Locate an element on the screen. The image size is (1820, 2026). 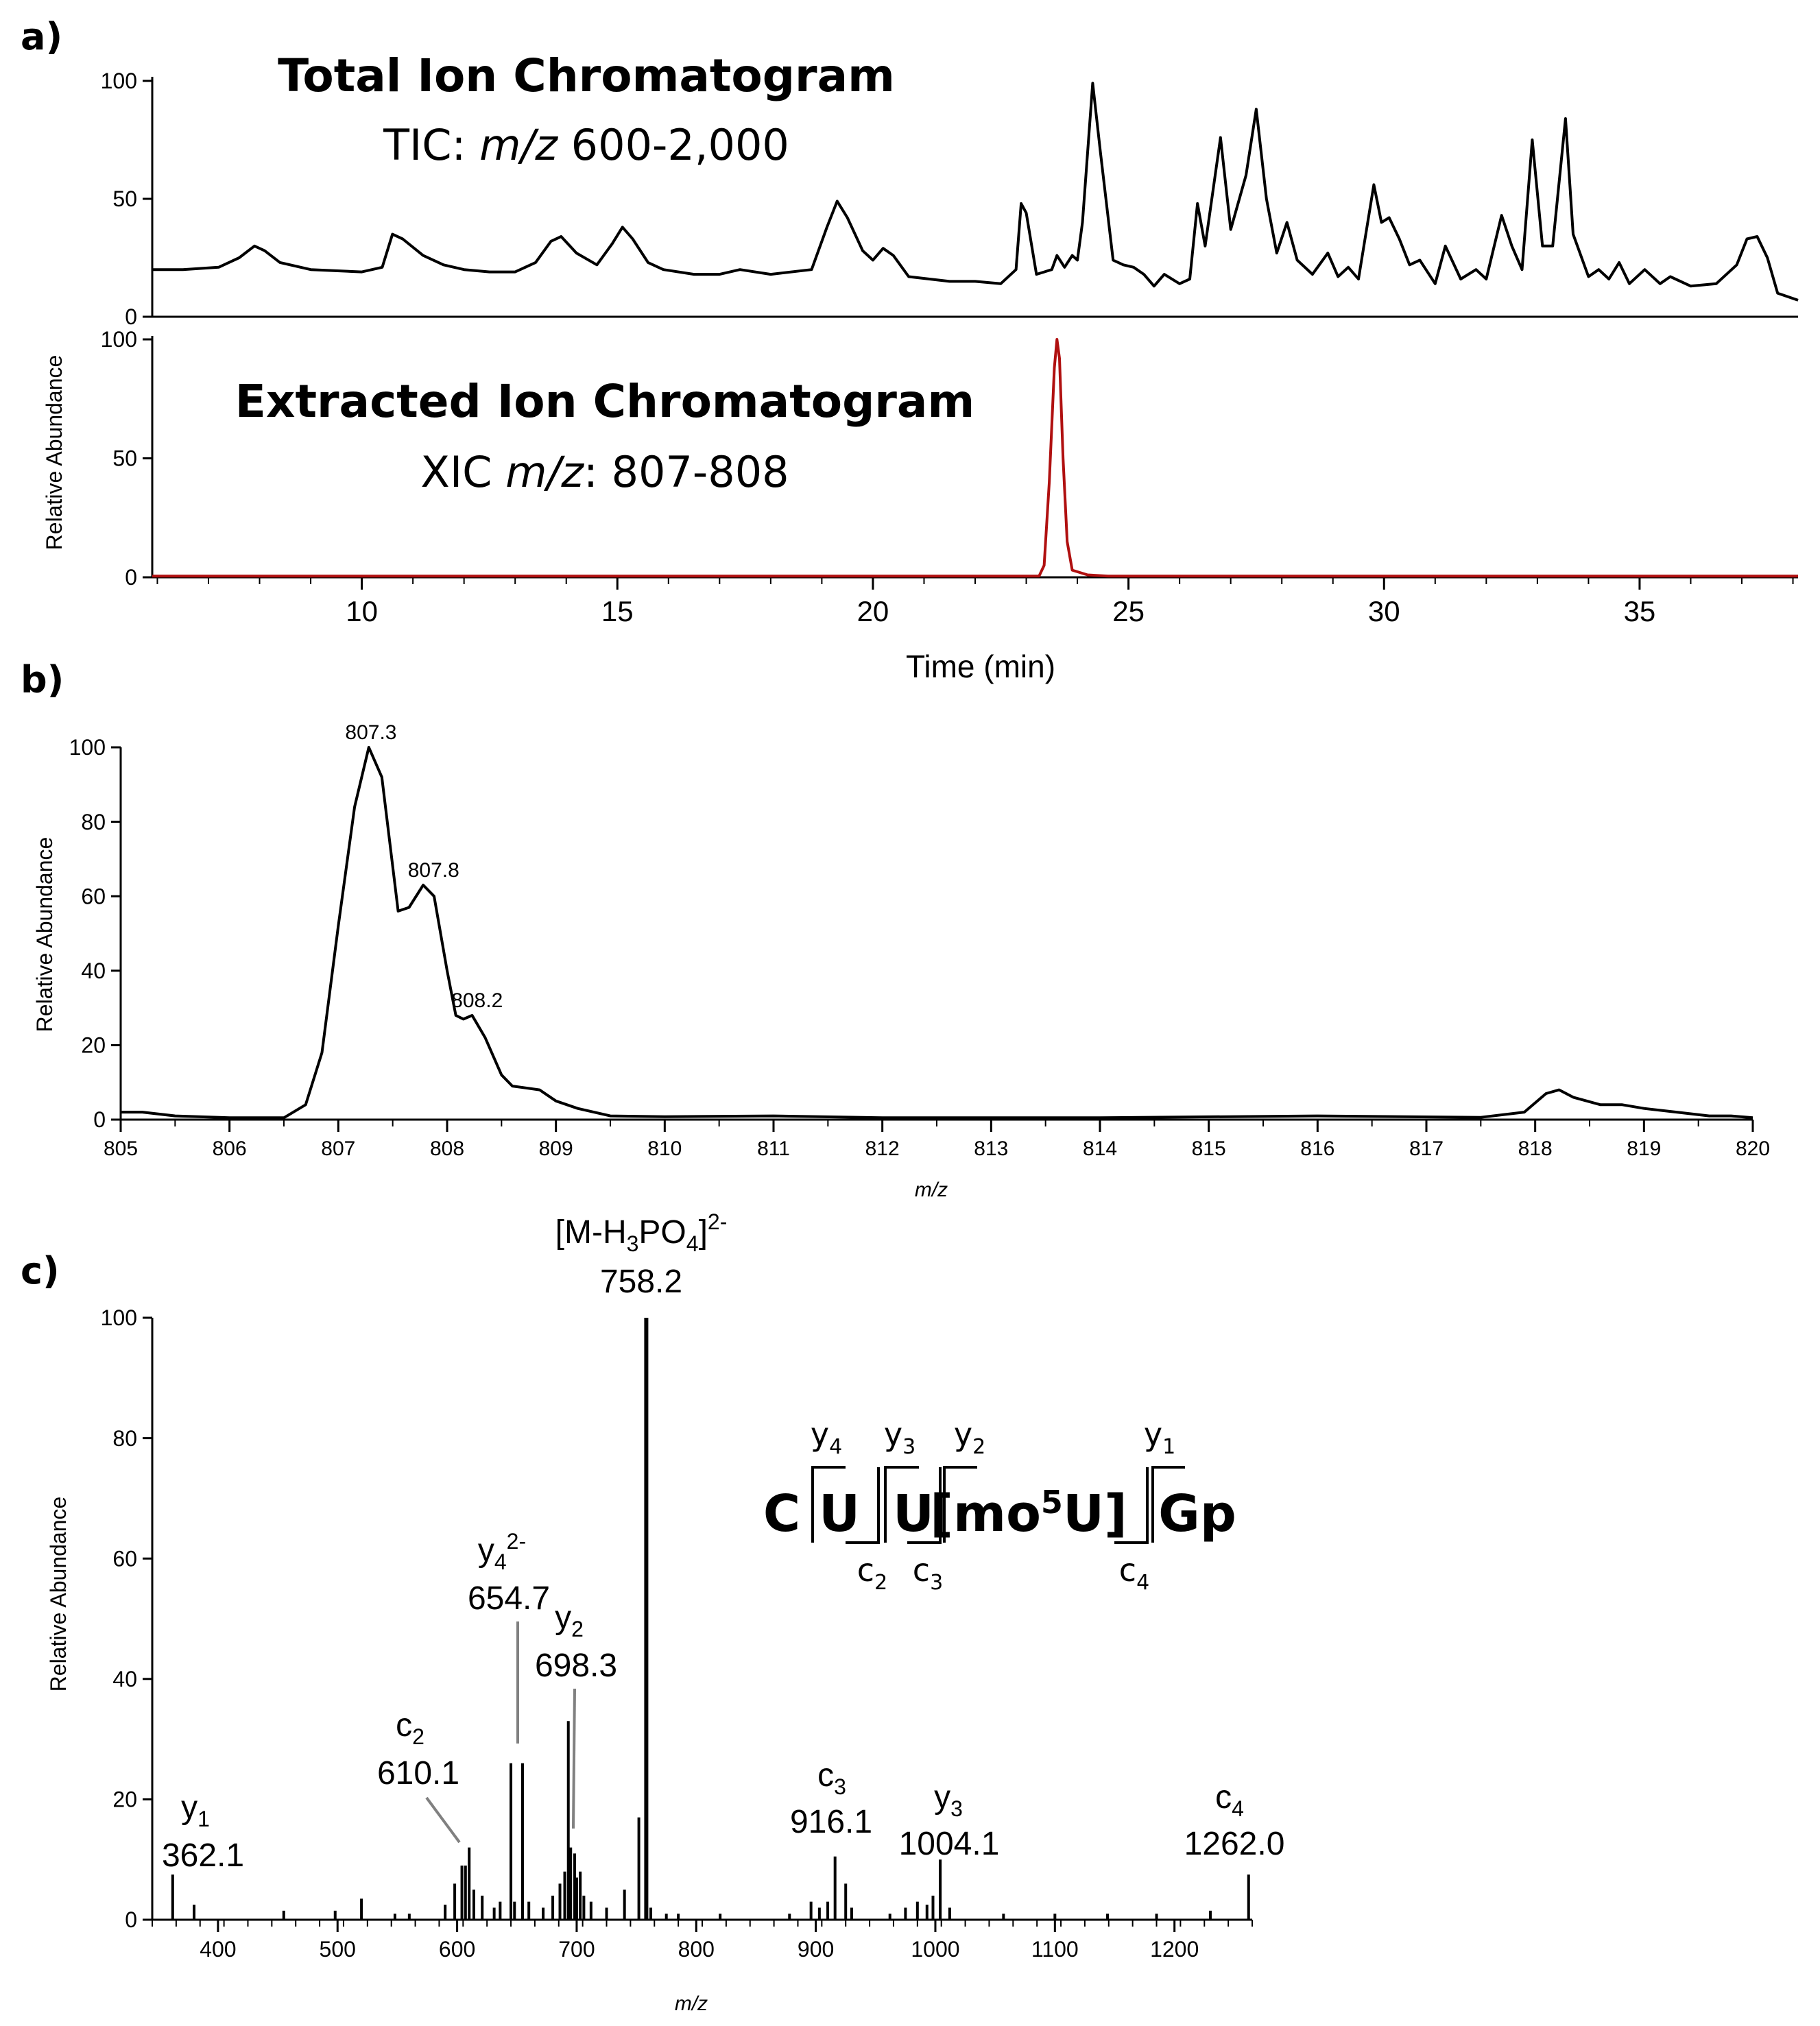
annotation-y3-letter: y is located at coordinates (942, 1797).